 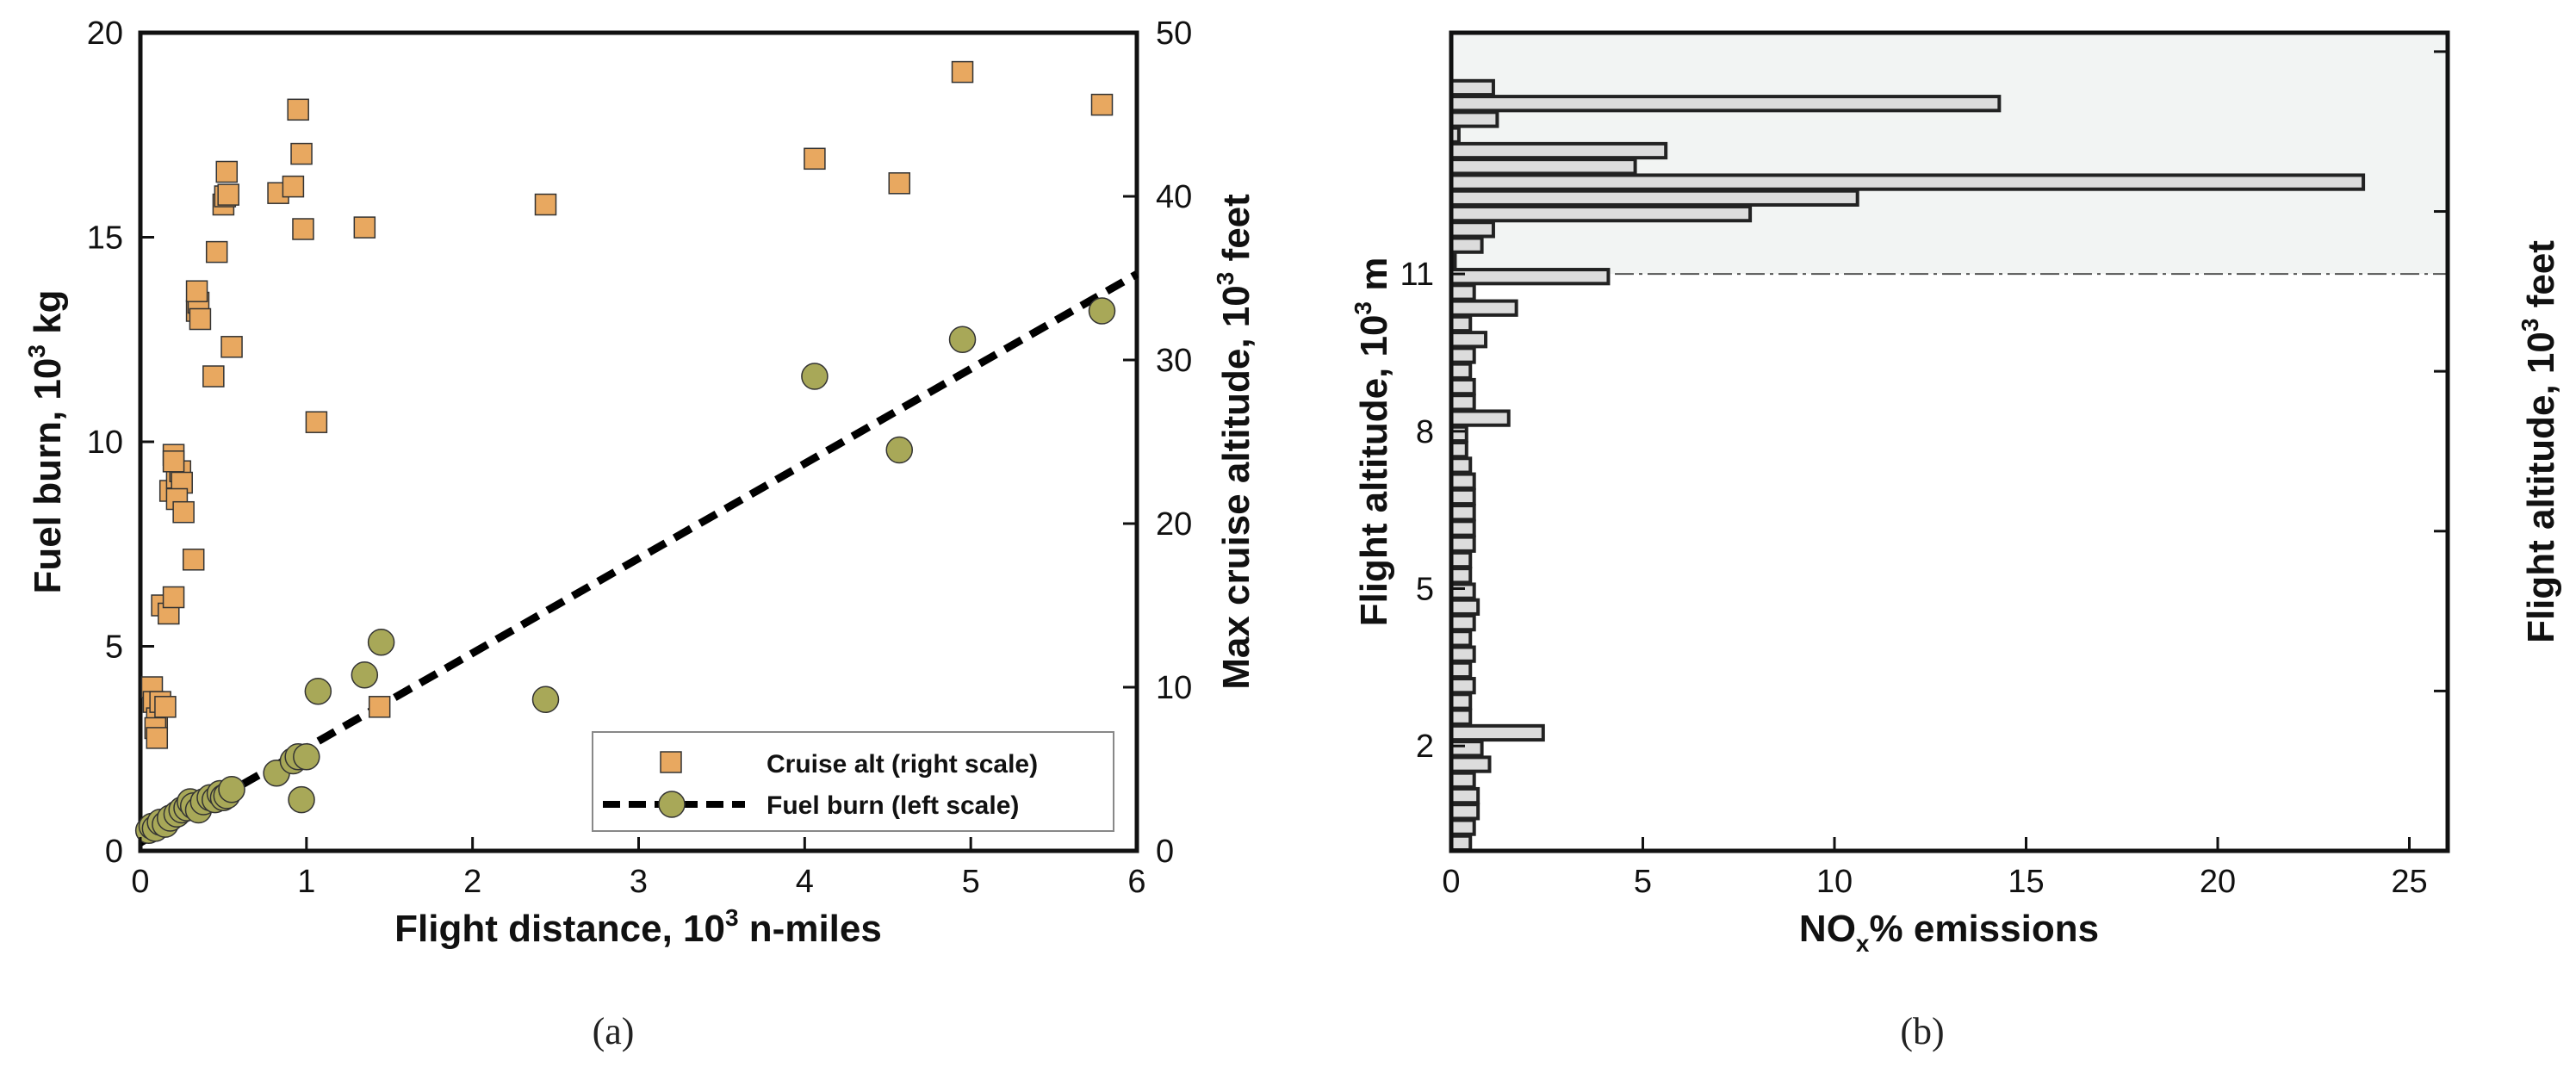 I want to click on right-tick-label: 50, so click(x=1174, y=34).